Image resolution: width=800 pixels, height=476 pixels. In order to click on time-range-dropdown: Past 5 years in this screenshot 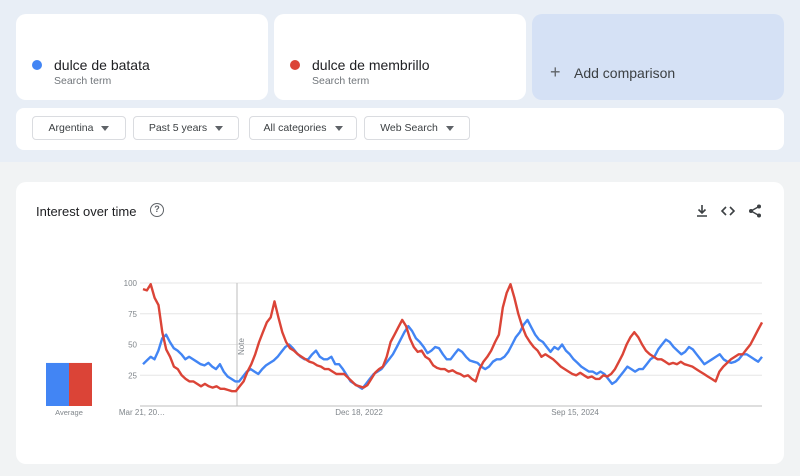, I will do `click(186, 128)`.